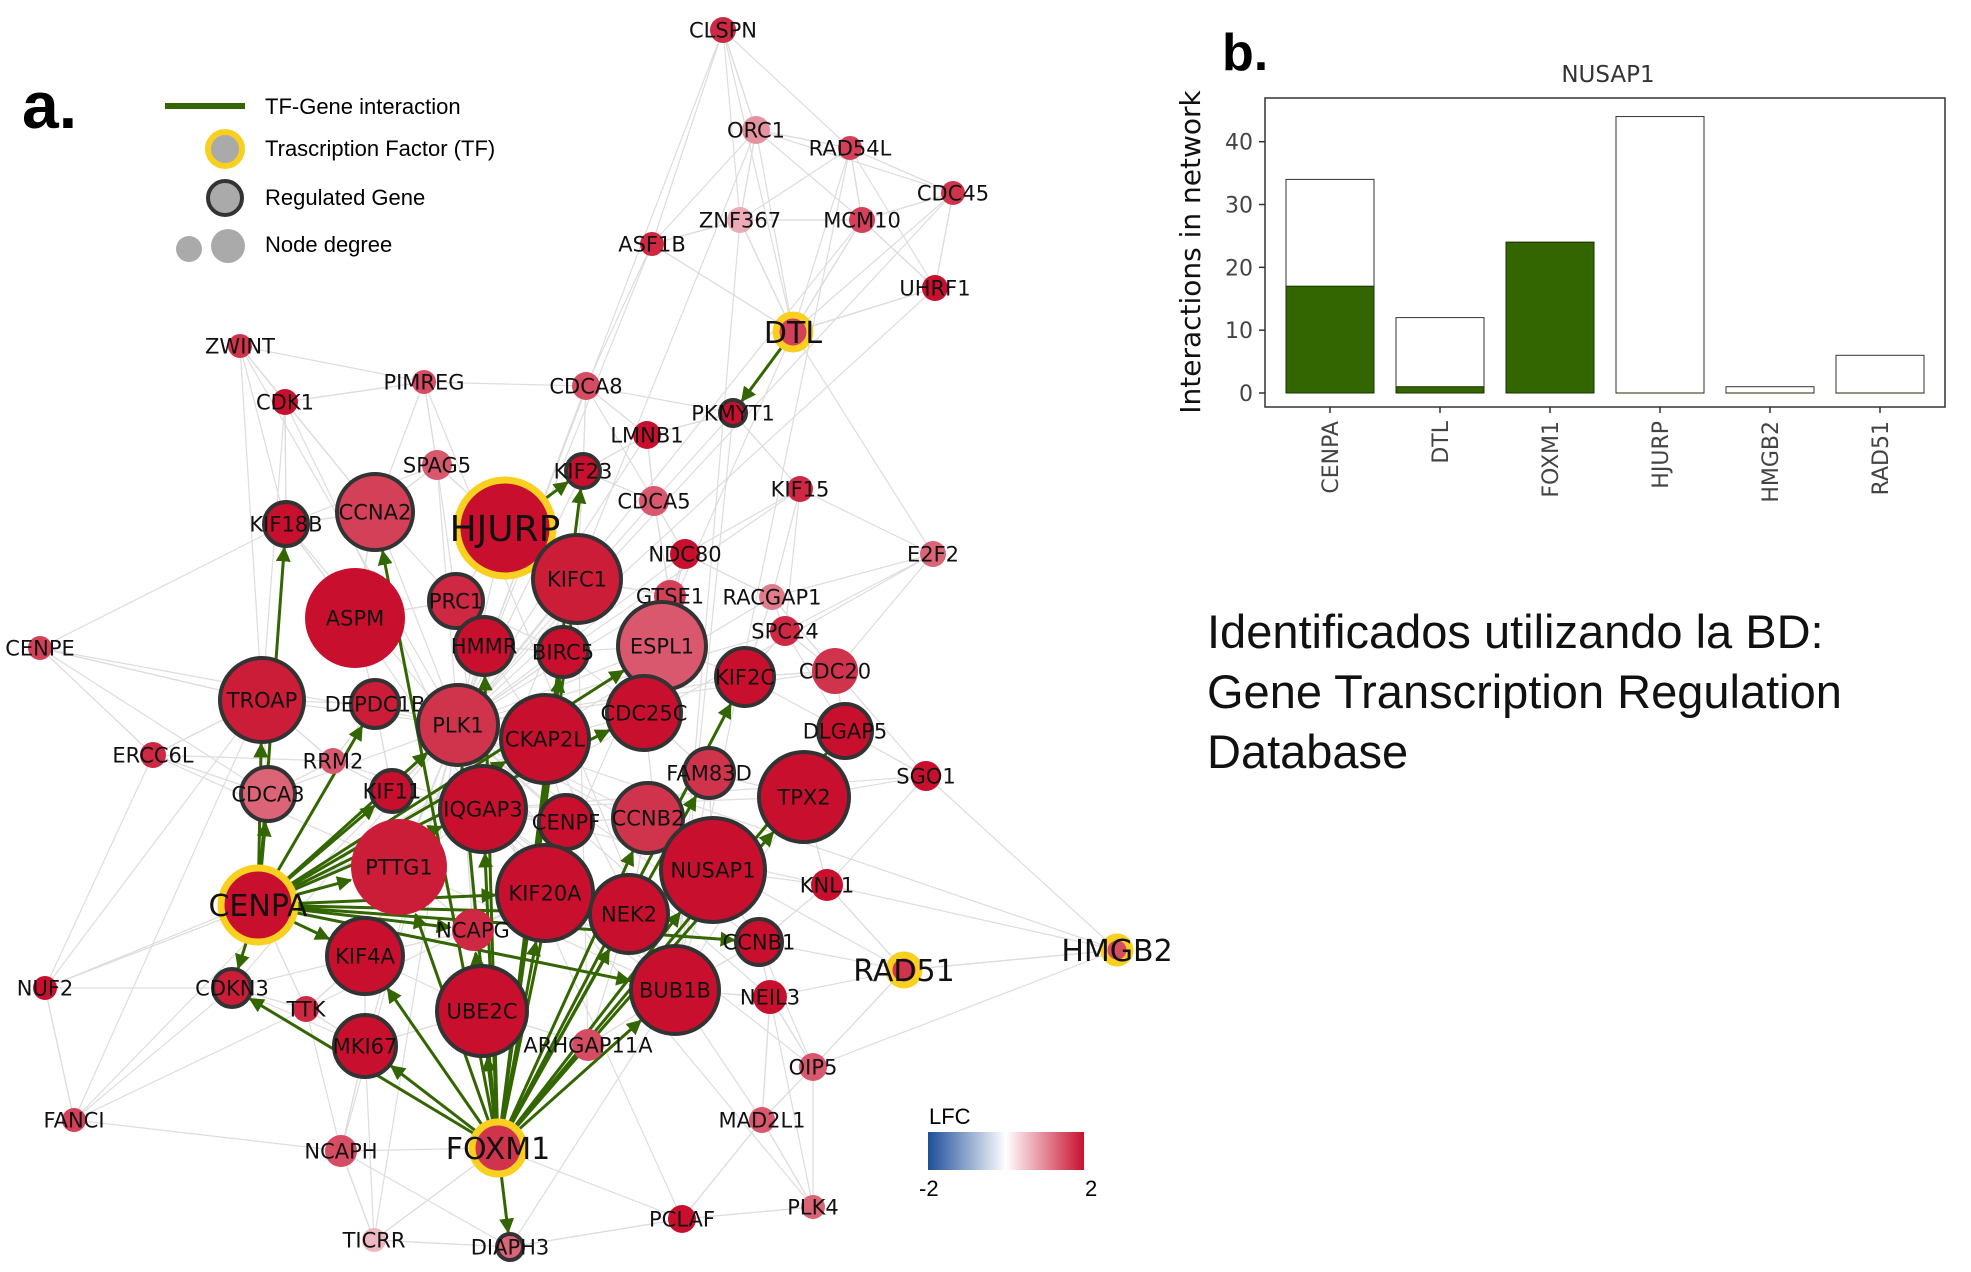  What do you see at coordinates (40, 648) in the screenshot?
I see `node-cenpe: CENPE` at bounding box center [40, 648].